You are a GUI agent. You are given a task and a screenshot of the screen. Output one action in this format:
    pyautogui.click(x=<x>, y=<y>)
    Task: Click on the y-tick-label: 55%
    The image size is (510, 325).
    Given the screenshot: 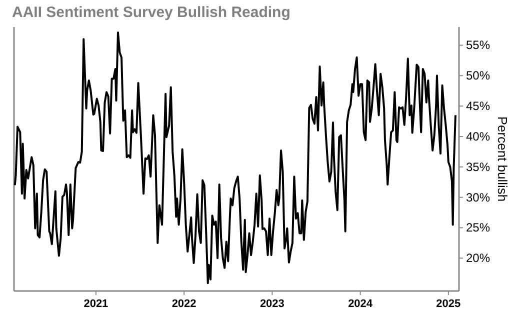 What is the action you would take?
    pyautogui.click(x=478, y=45)
    